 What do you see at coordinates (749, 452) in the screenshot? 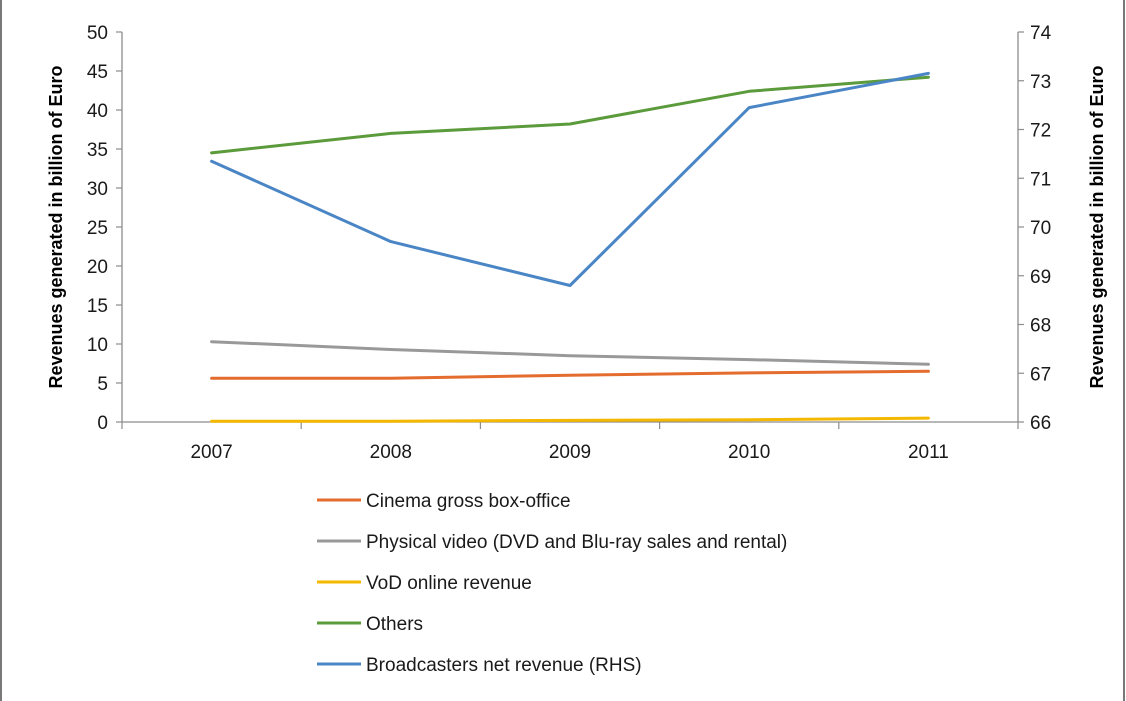
I see `x-tick-label: 2010` at bounding box center [749, 452].